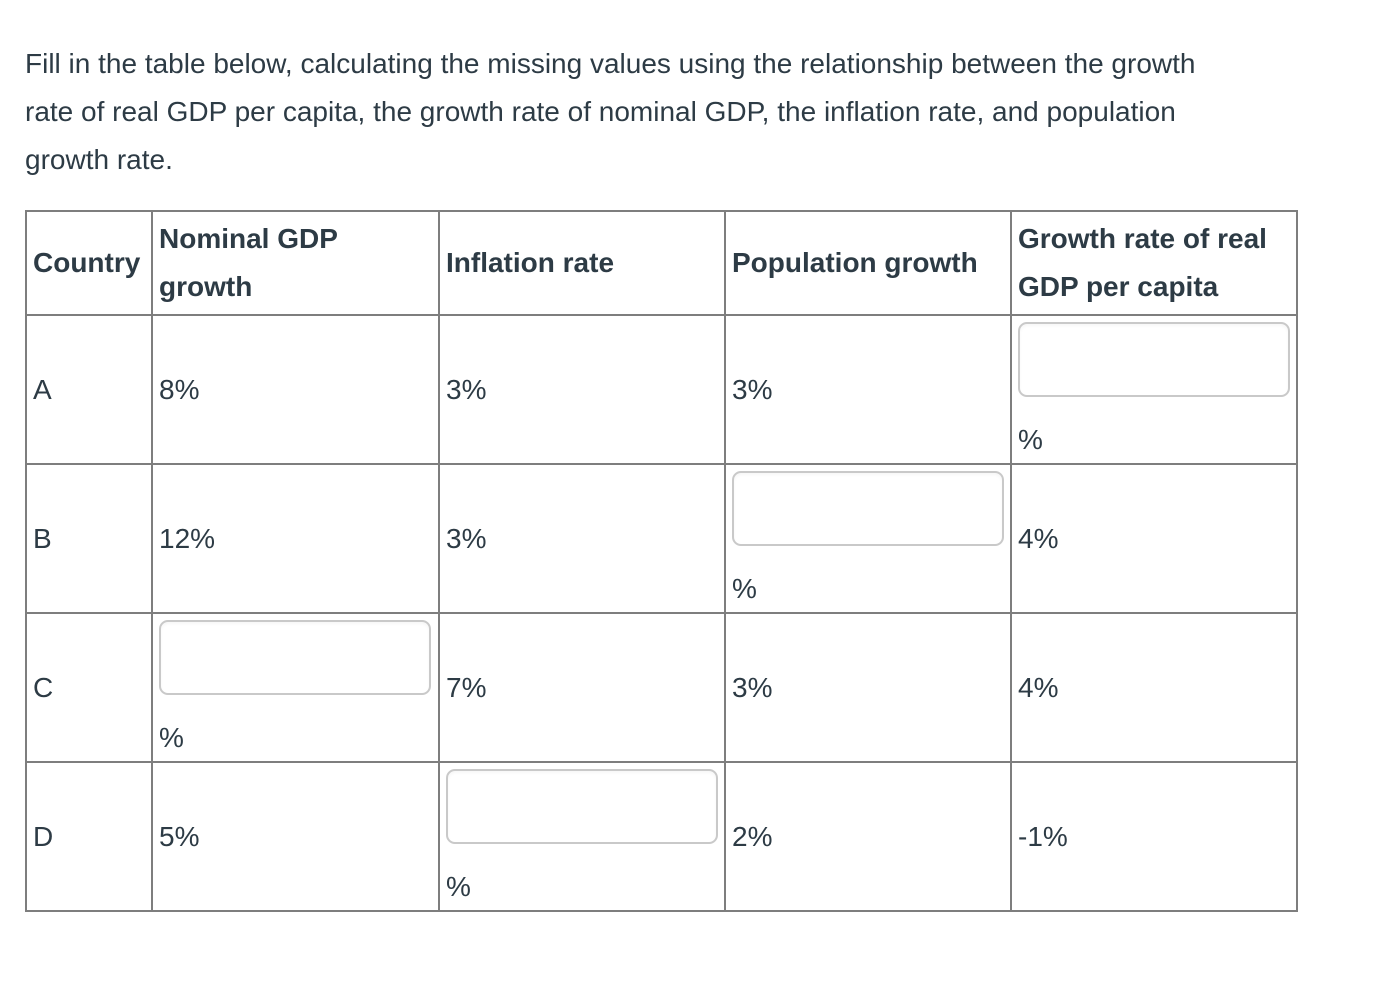 This screenshot has height=999, width=1380. I want to click on col-header-inflation-rate: Inflation rate, so click(582, 263).